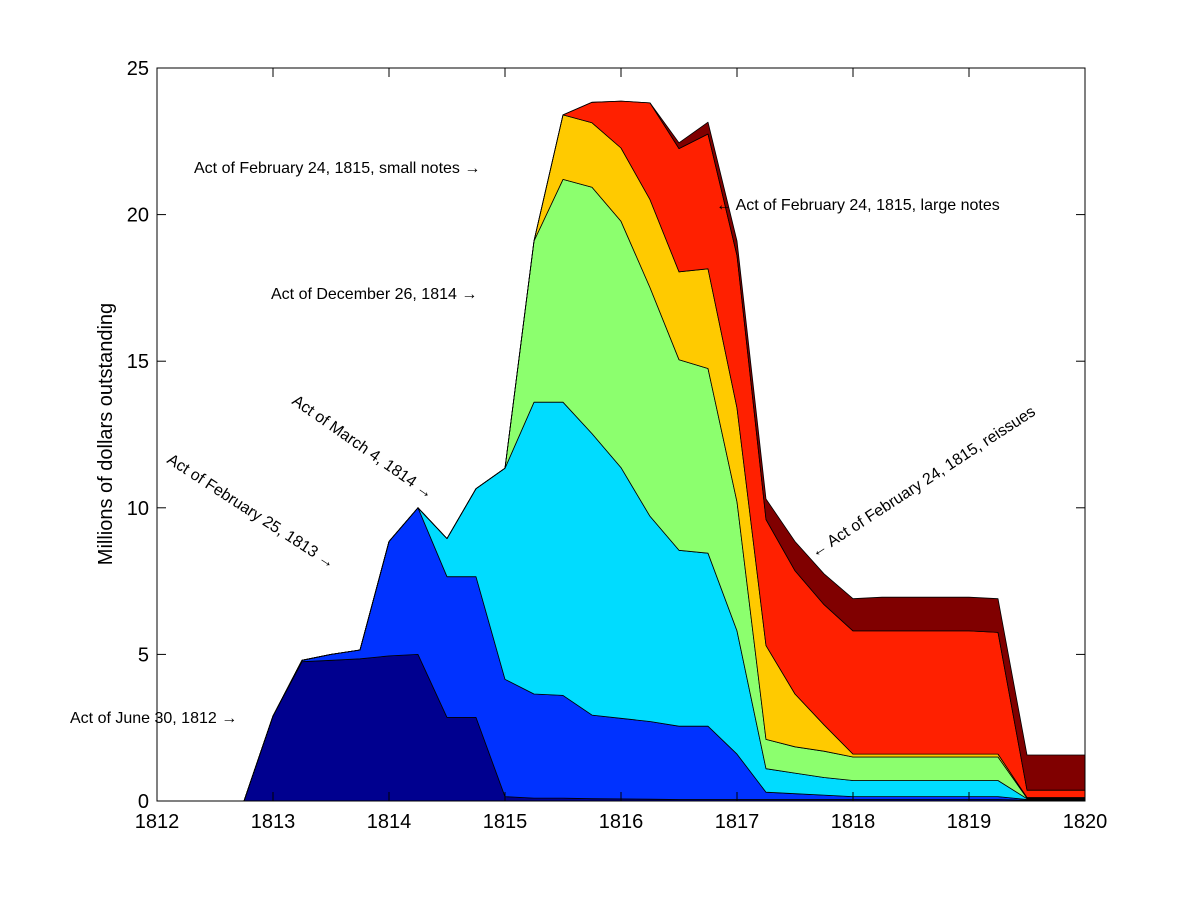  What do you see at coordinates (157, 822) in the screenshot?
I see `x-tick-label: 1812` at bounding box center [157, 822].